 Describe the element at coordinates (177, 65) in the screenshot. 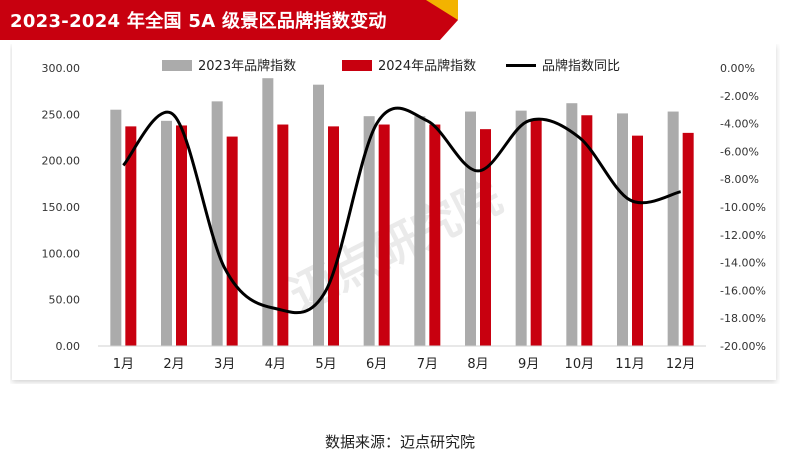

I see `legend-2023-swatch` at that location.